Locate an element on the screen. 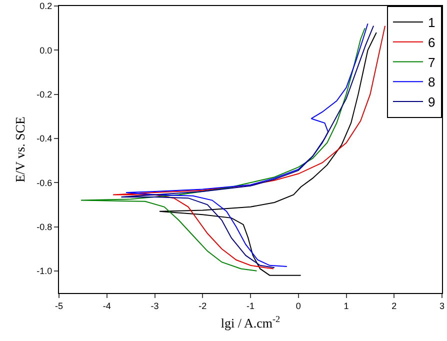  x-tick-label: -4 is located at coordinates (106, 305).